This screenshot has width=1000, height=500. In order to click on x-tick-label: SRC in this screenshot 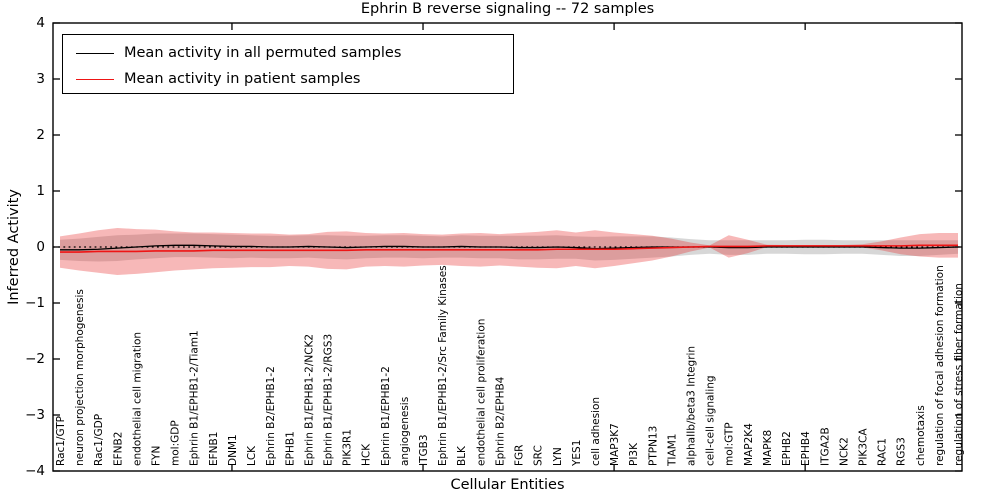, I will do `click(539, 455)`.